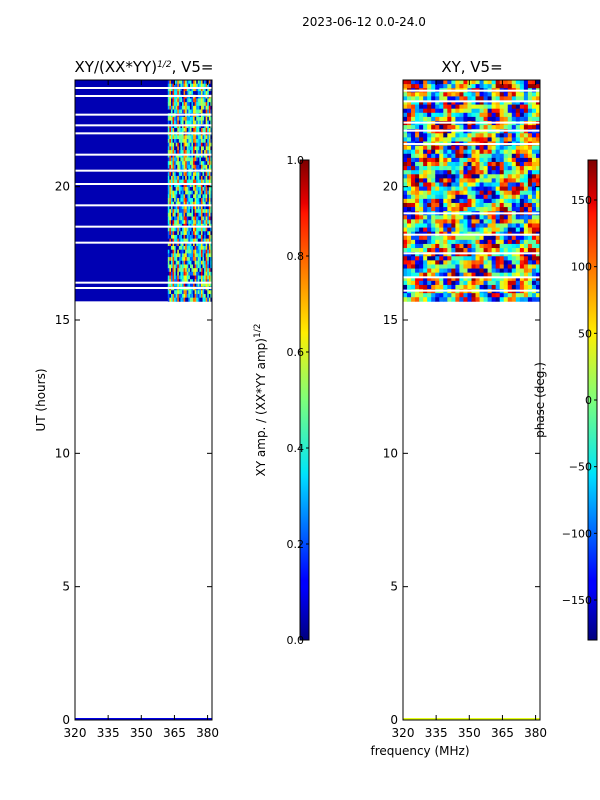  I want to click on phase-bottom-strip, so click(471, 719).